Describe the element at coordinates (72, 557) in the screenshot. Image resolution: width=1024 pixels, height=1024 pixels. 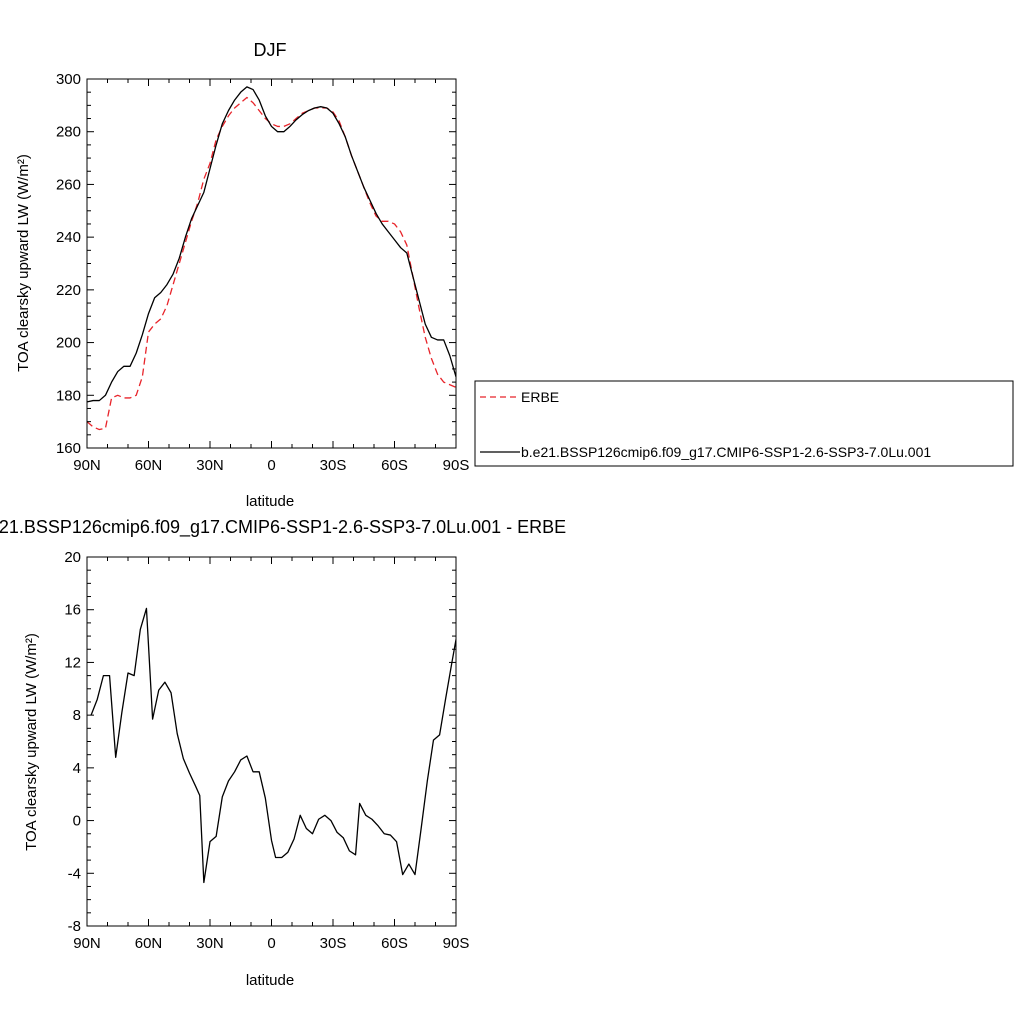
I see `bottom-ytick-label: 20` at that location.